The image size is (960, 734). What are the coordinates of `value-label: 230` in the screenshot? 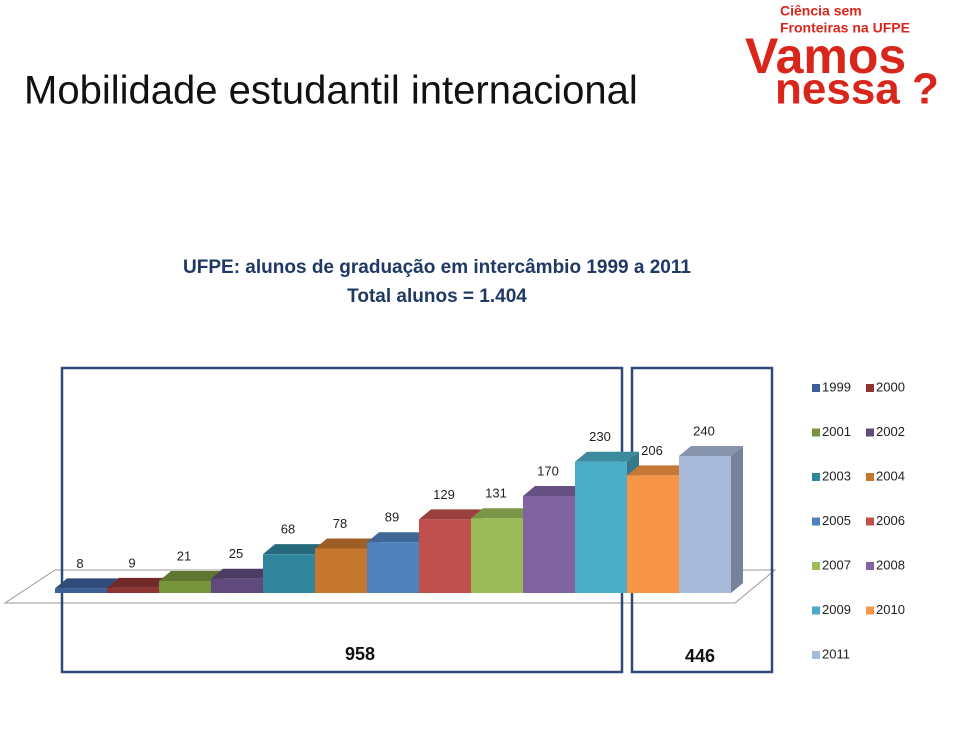 It's located at (600, 436).